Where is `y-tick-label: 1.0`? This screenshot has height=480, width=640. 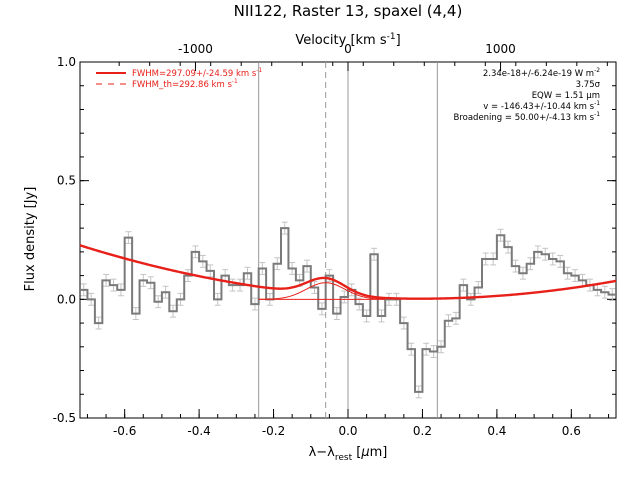 y-tick-label: 1.0 is located at coordinates (66, 62).